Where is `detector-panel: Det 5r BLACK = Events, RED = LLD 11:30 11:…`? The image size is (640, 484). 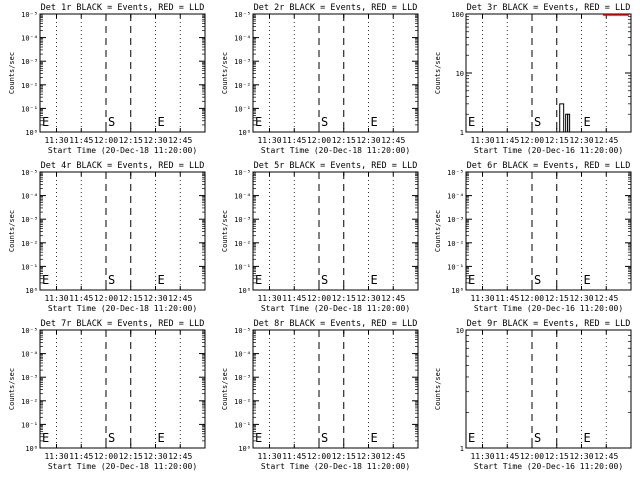 detector-panel: Det 5r BLACK = Events, RED = LLD 11:30 11:… is located at coordinates (320, 237).